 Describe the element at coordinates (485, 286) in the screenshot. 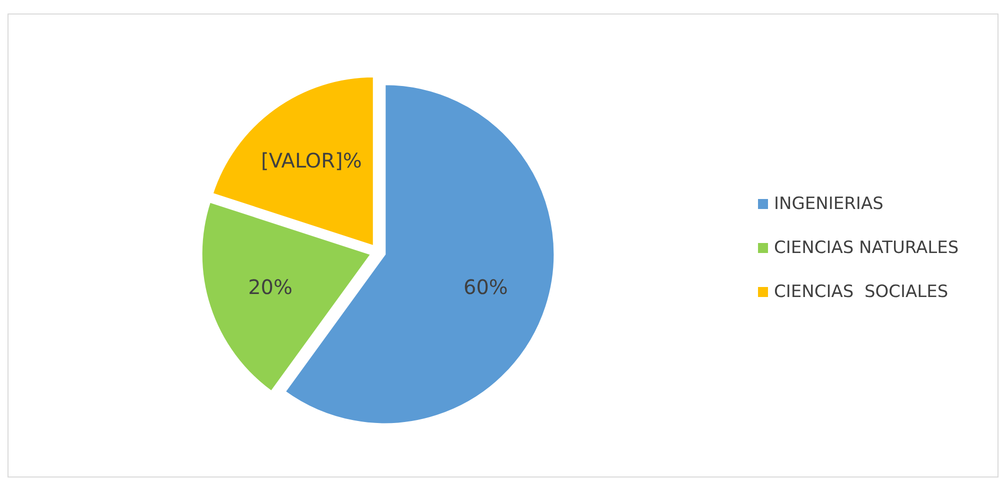

I see `data-label: 60%` at that location.